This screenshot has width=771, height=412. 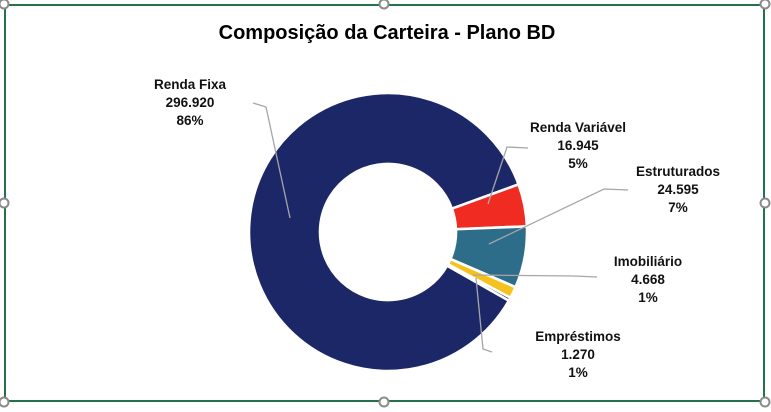 I want to click on data-label-renda-fixa: Renda Fixa 296.920 86%, so click(x=190, y=103).